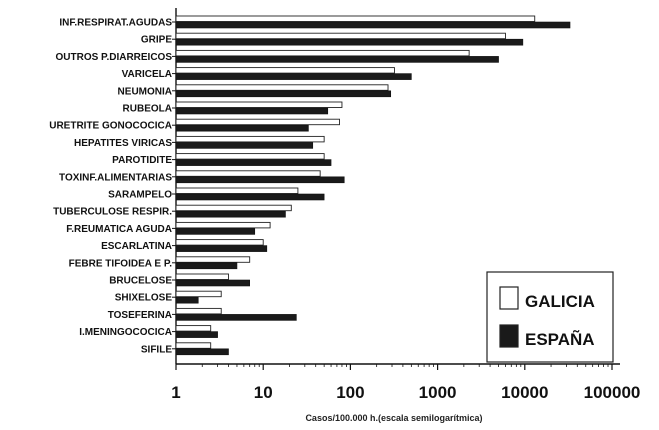  What do you see at coordinates (393, 418) in the screenshot?
I see `x-axis-title: Casos/100.000 h.(escala semilogarítmica)` at bounding box center [393, 418].